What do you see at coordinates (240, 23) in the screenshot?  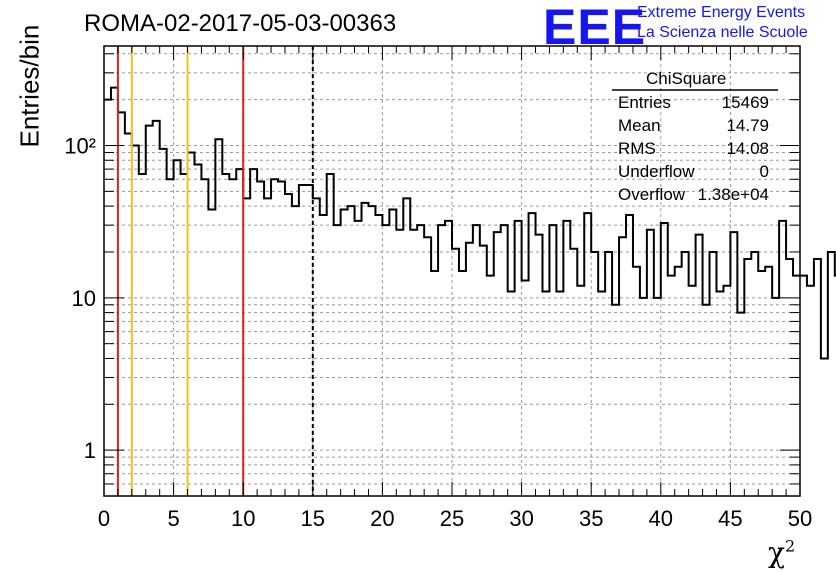 I see `chart-title: ROMA-02-2017-05-03-00363` at bounding box center [240, 23].